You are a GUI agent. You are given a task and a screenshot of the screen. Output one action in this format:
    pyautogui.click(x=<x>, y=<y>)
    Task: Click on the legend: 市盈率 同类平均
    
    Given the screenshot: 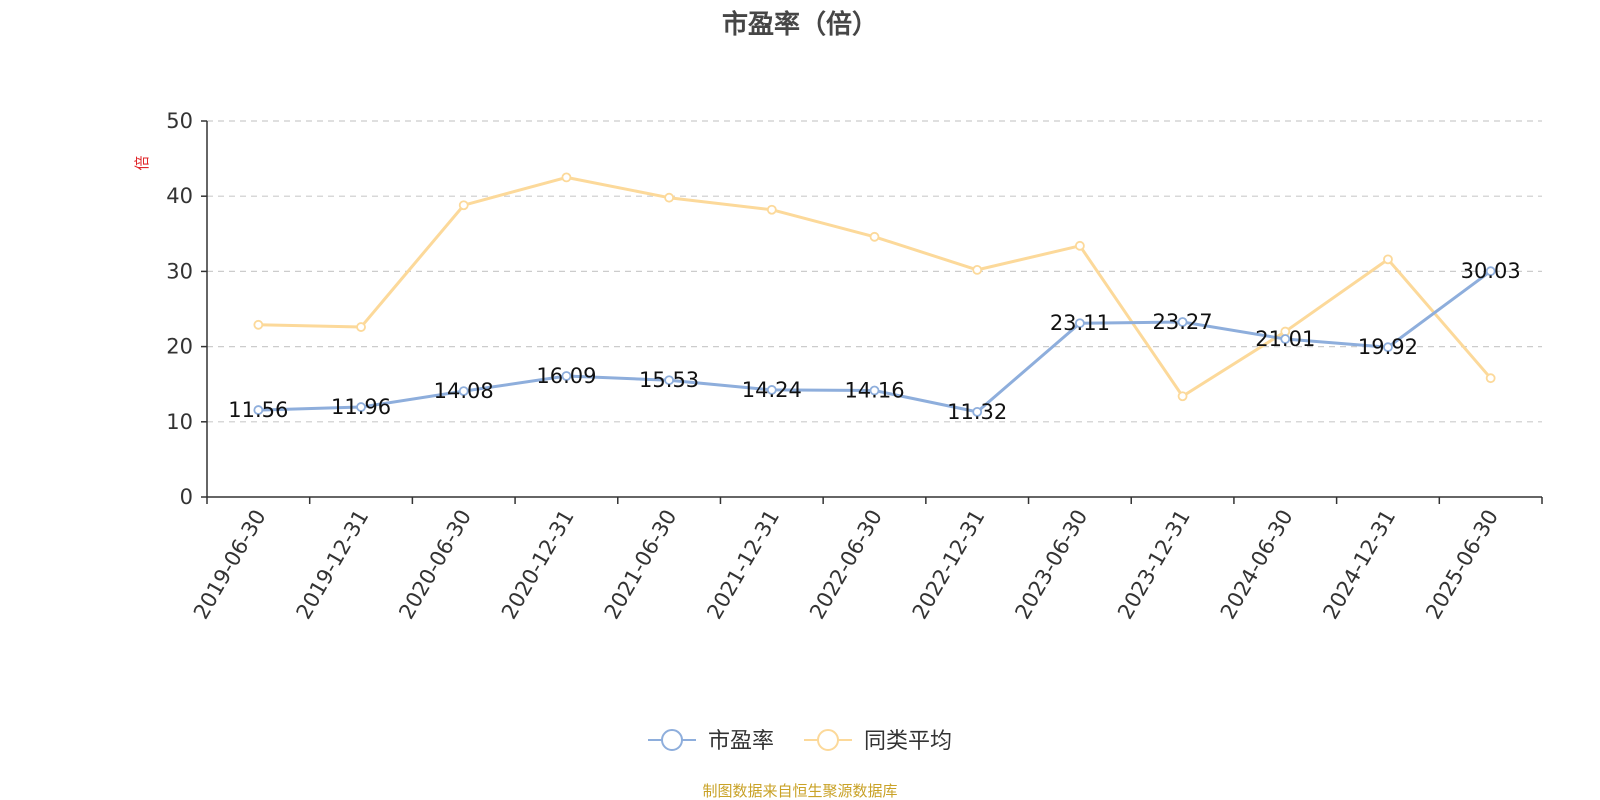 What is the action you would take?
    pyautogui.click(x=800, y=741)
    